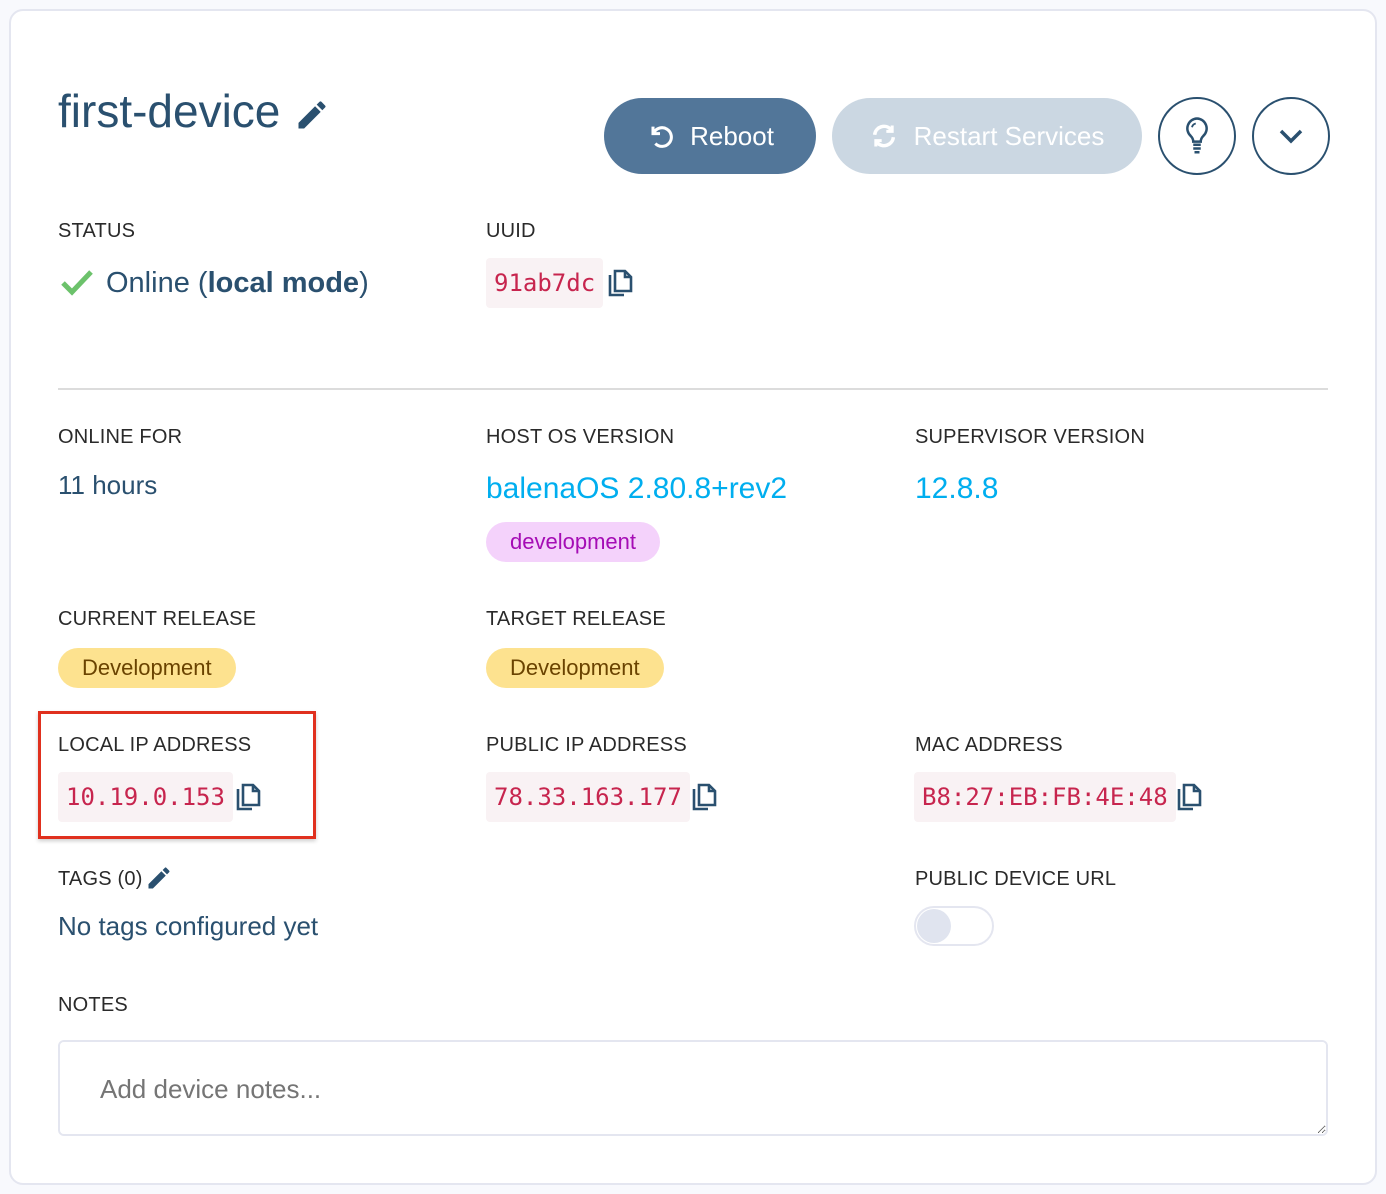  What do you see at coordinates (588, 797) in the screenshot?
I see `public-ip-value: 78.33.163.177` at bounding box center [588, 797].